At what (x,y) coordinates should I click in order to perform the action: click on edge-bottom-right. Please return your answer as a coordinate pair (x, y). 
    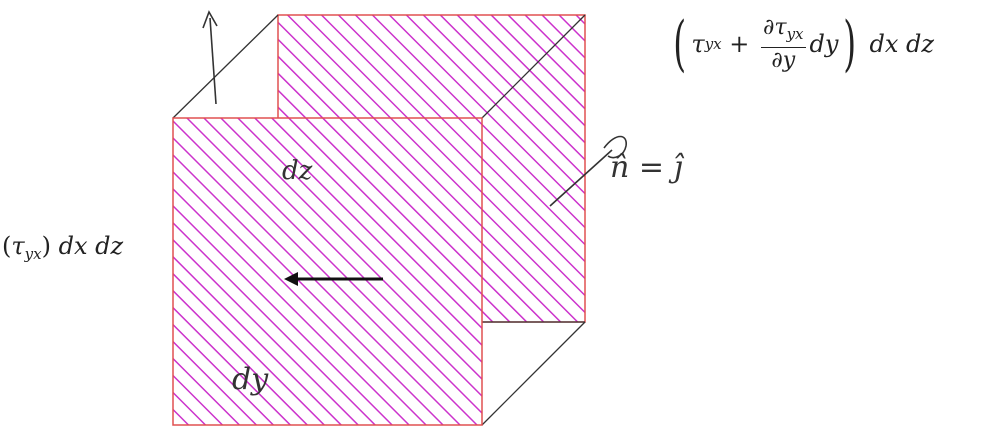
    Looking at the image, I should click on (533, 373).